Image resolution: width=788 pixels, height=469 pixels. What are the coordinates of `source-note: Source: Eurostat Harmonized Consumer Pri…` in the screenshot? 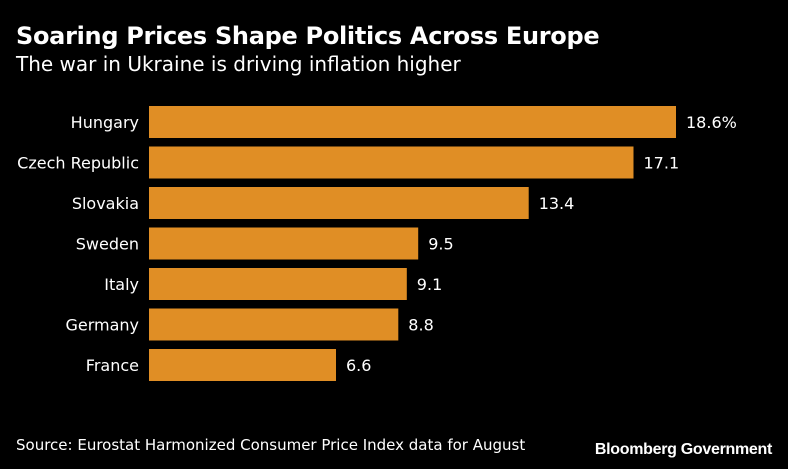 It's located at (271, 445).